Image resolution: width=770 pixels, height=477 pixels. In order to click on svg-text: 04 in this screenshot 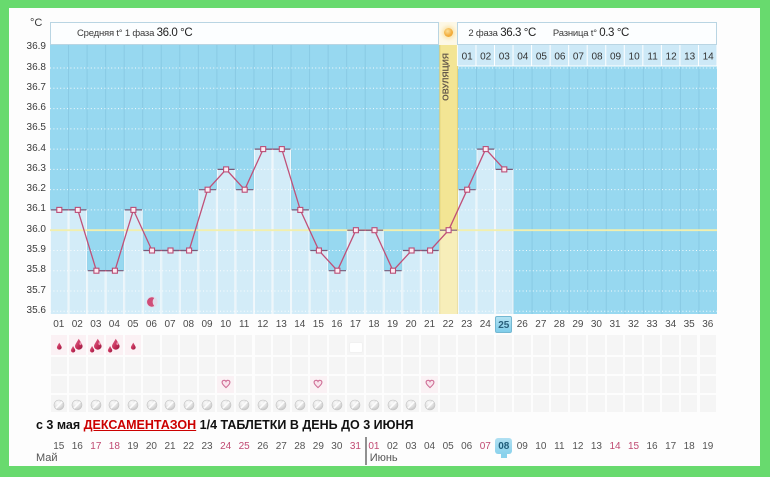, I will do `click(523, 56)`.